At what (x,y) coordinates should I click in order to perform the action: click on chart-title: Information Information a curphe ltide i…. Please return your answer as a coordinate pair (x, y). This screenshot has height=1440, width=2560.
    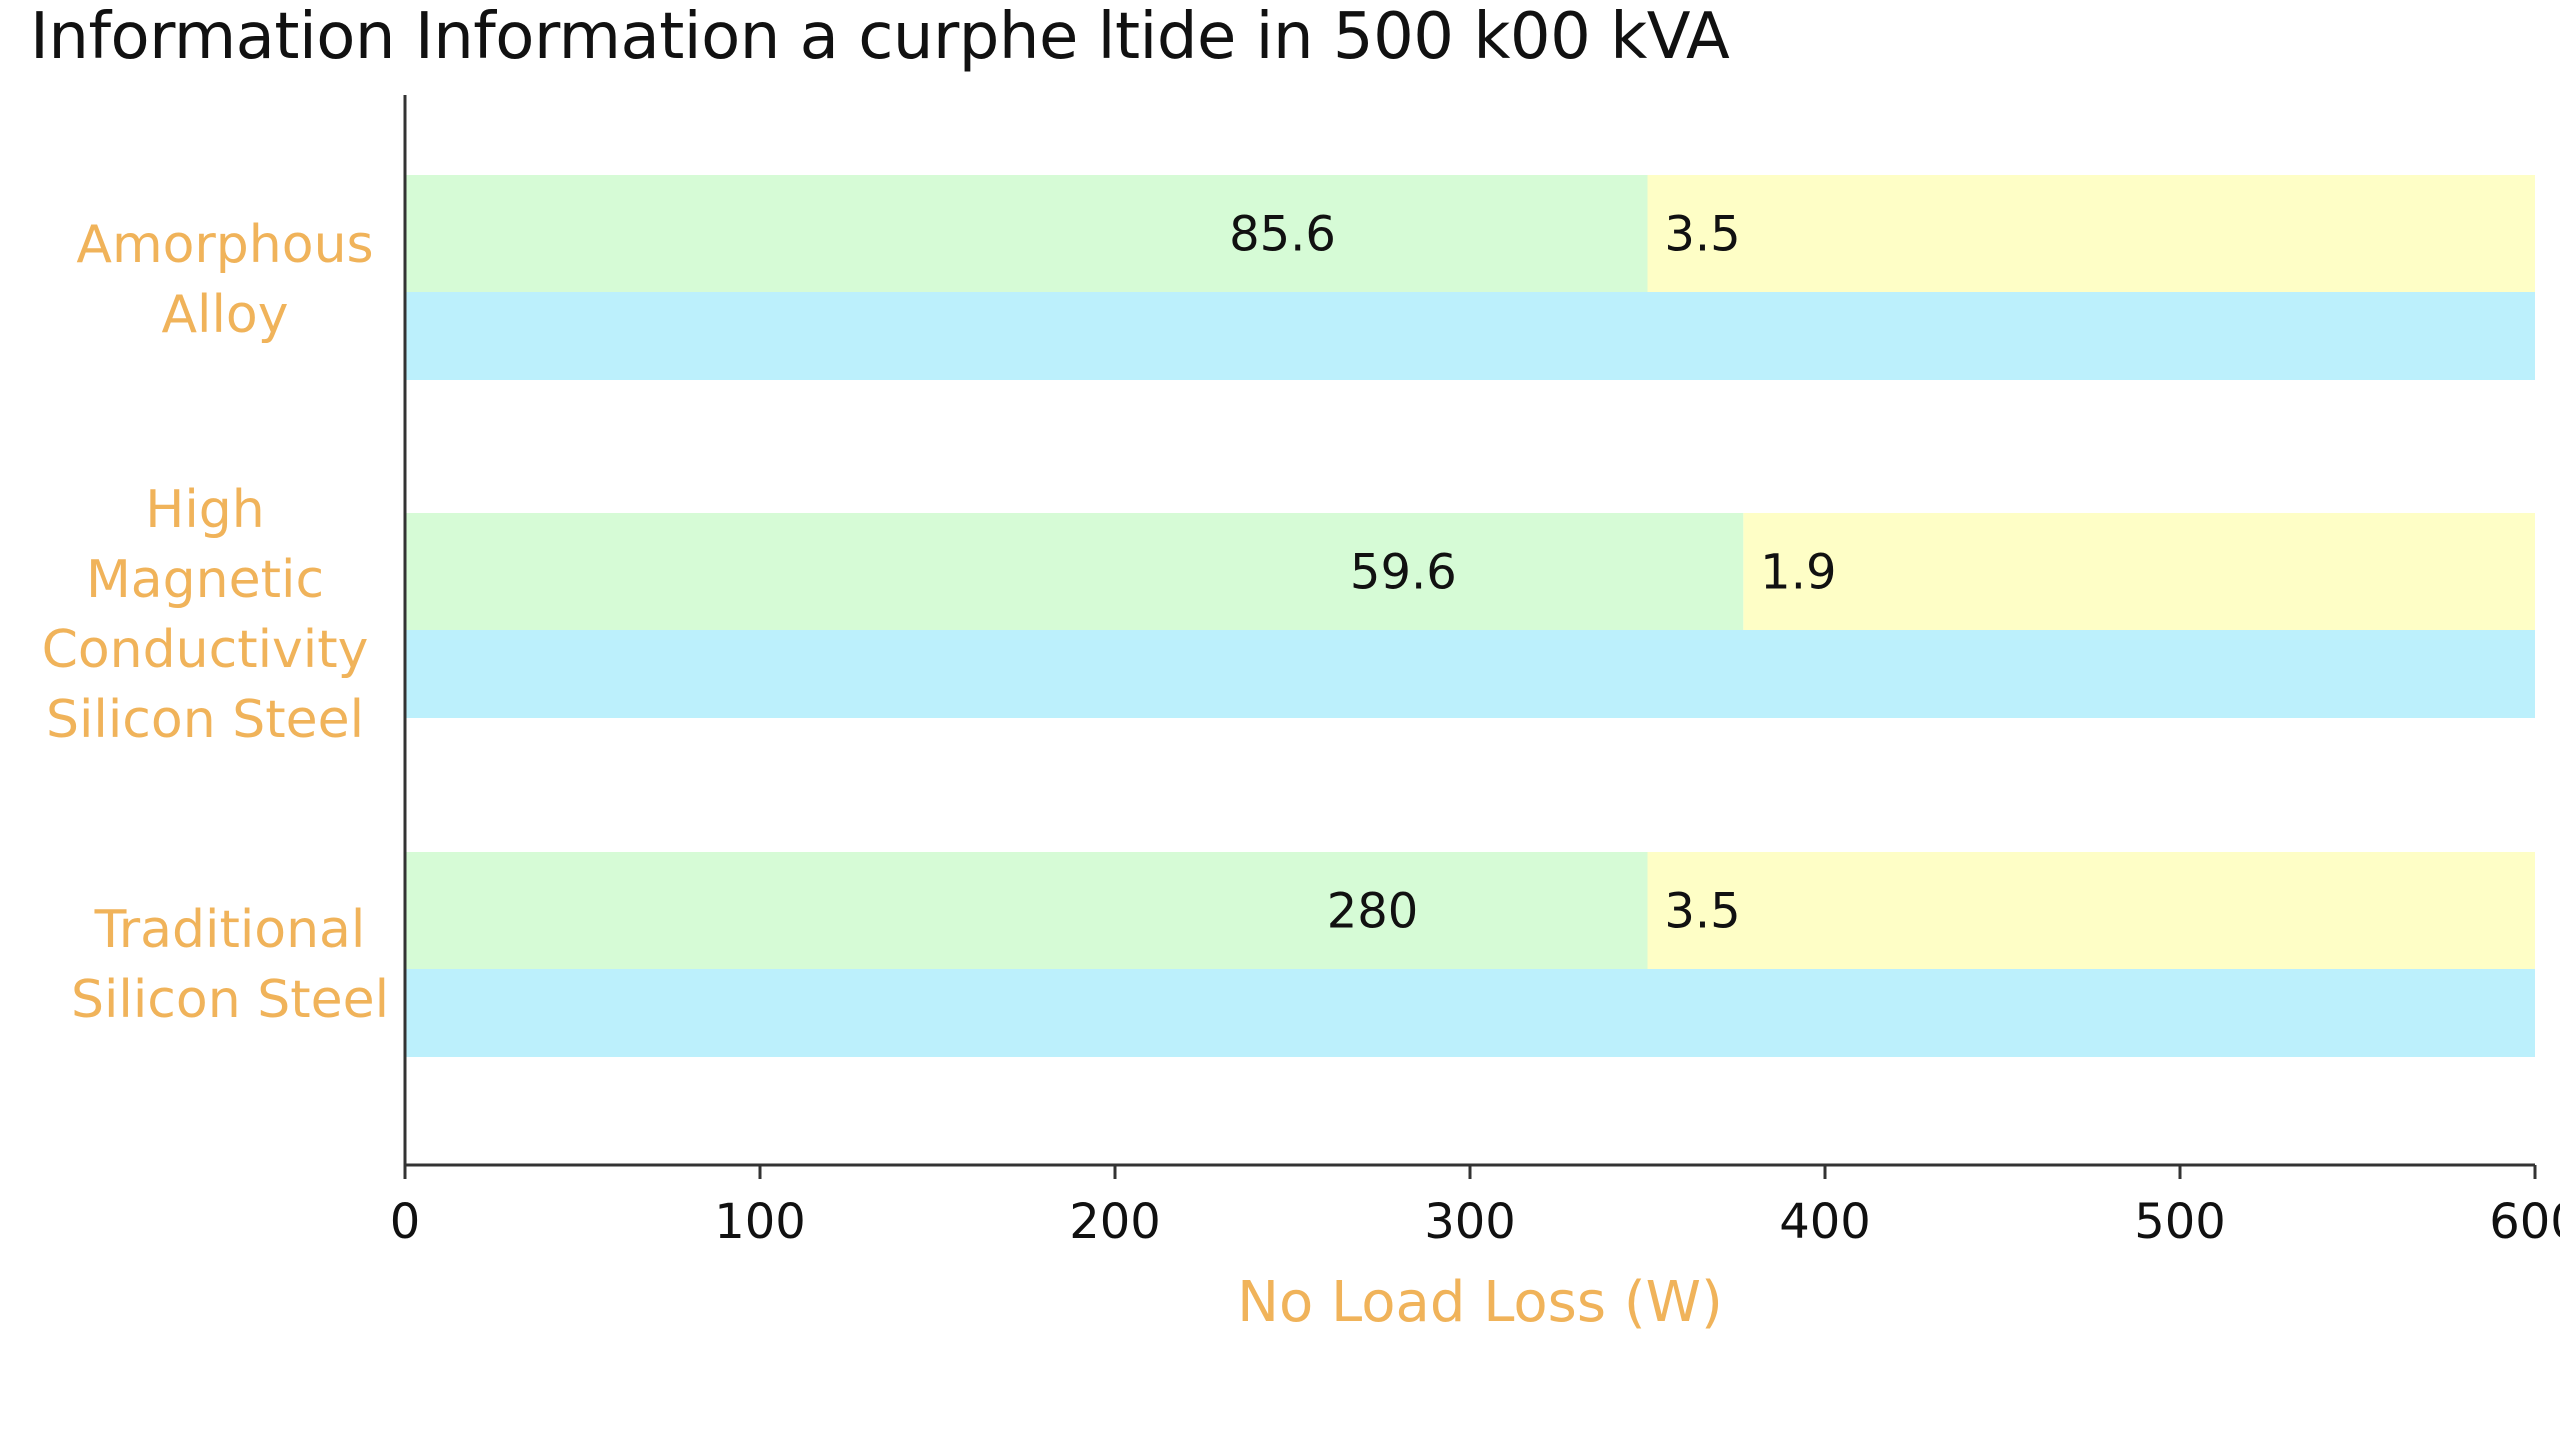
    Looking at the image, I should click on (880, 37).